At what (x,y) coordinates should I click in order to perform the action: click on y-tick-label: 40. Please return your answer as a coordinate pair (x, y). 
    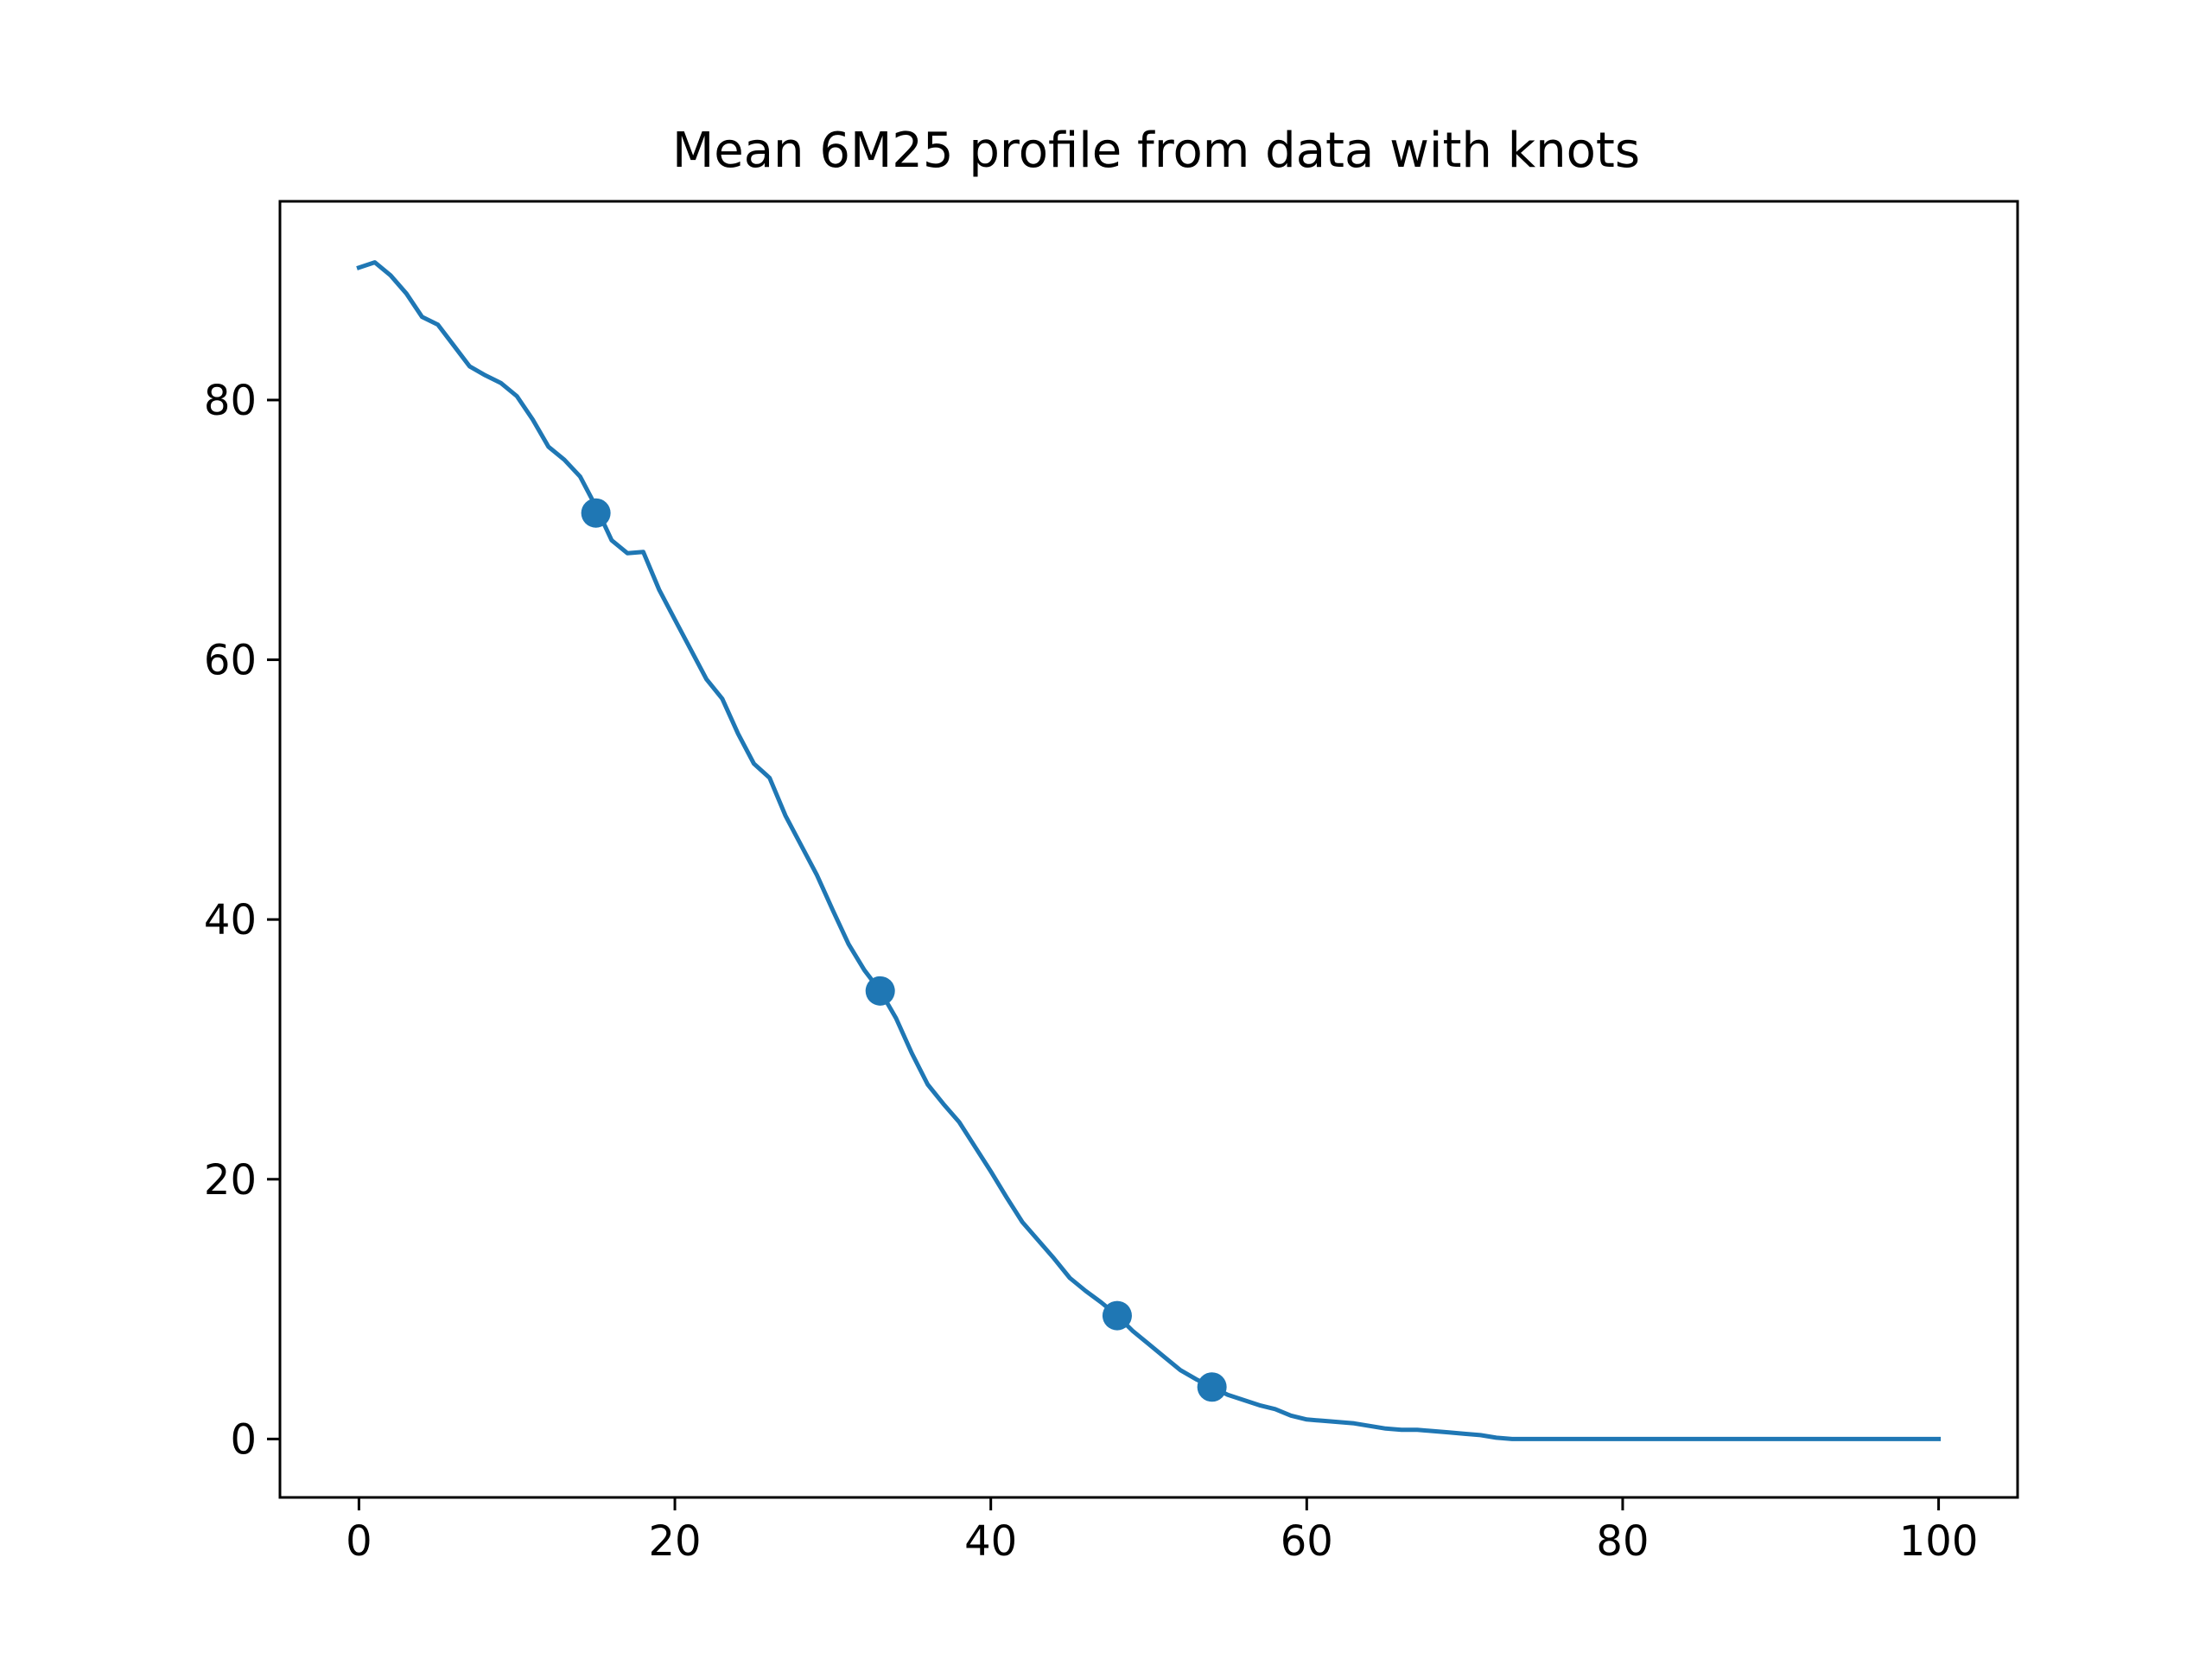
    Looking at the image, I should click on (231, 920).